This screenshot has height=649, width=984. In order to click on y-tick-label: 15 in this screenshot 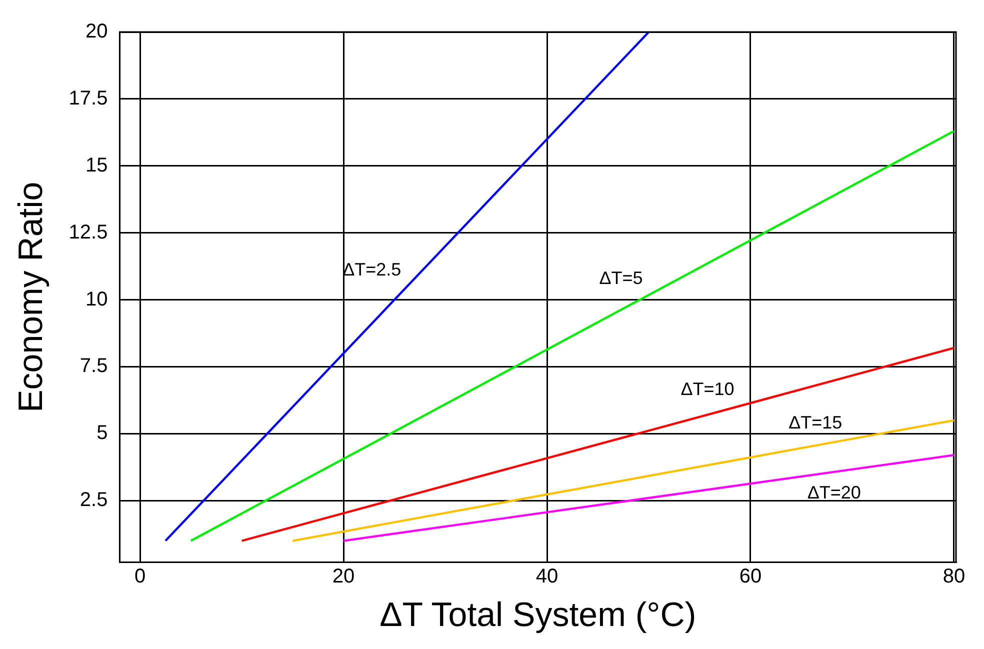, I will do `click(96, 165)`.